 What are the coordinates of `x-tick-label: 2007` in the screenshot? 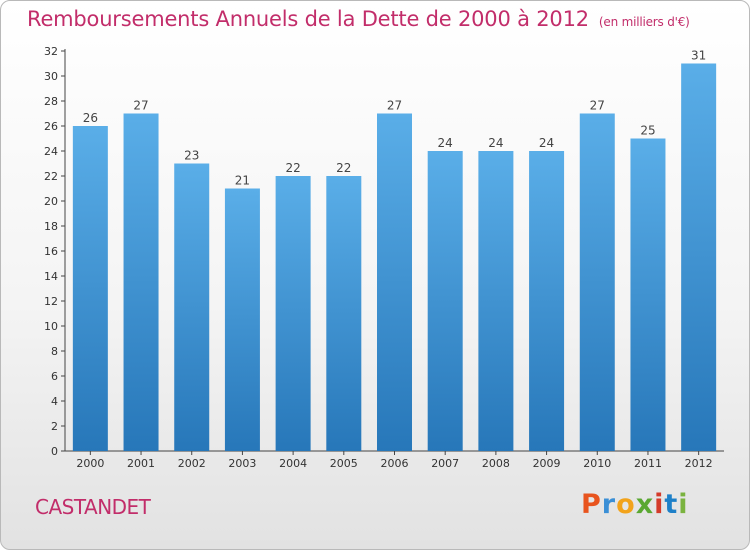 It's located at (445, 463).